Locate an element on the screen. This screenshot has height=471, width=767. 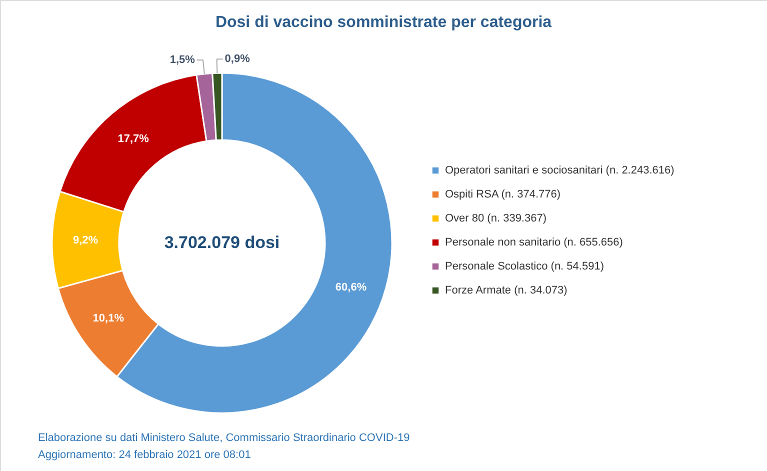
data-label: 0,9% is located at coordinates (237, 59).